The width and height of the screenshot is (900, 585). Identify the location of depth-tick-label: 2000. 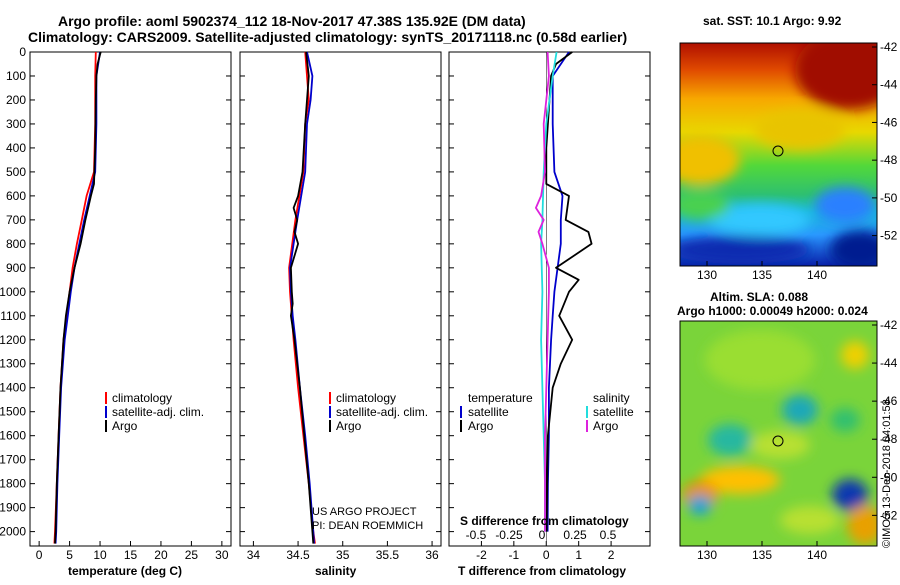
(13, 532).